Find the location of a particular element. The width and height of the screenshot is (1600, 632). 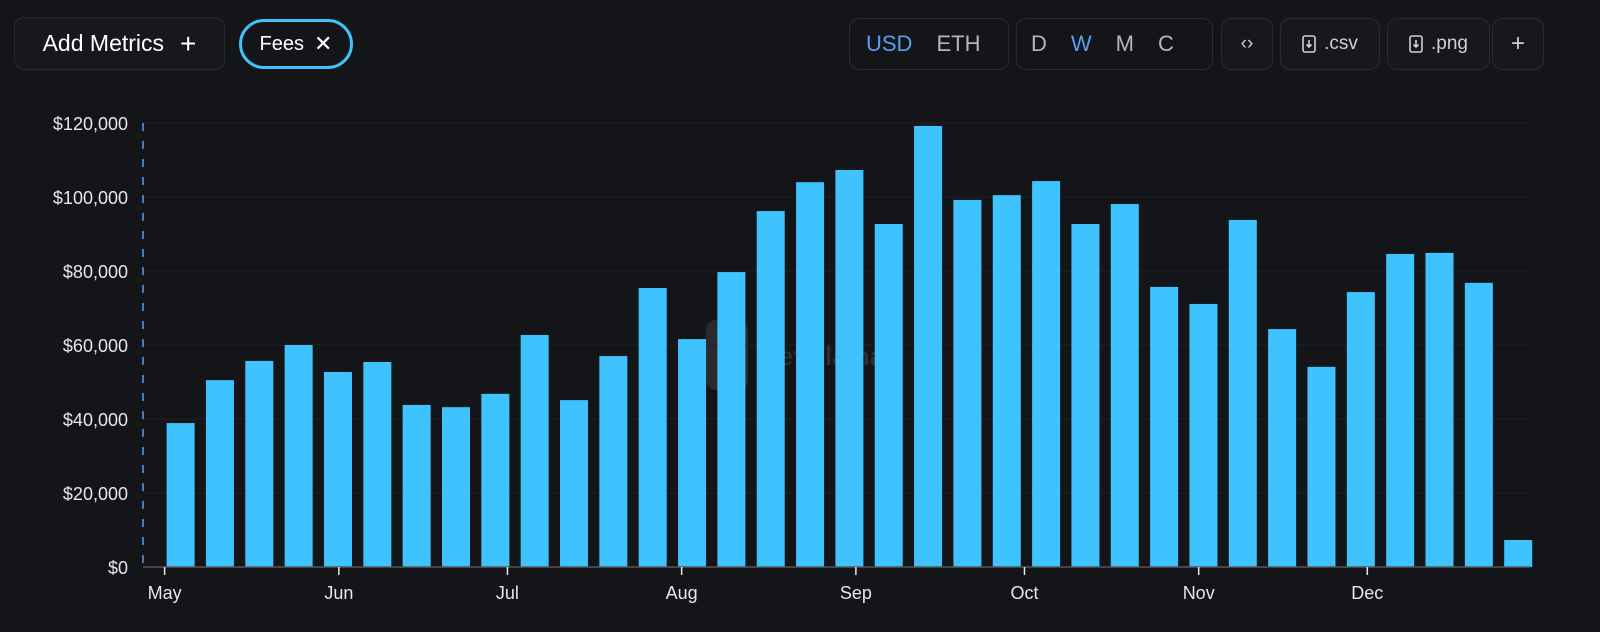

download-csv-button: .csv is located at coordinates (1330, 44).